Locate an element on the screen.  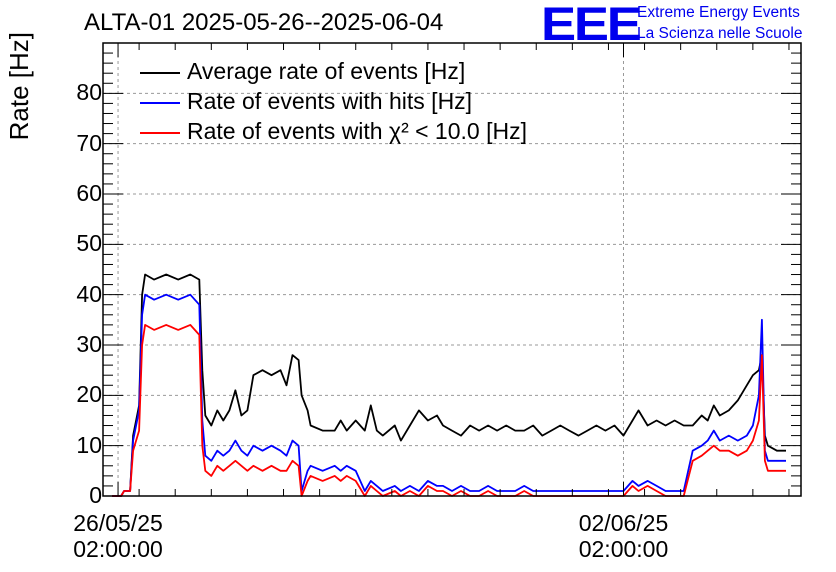
y-tick-label: 0 is located at coordinates (95, 495).